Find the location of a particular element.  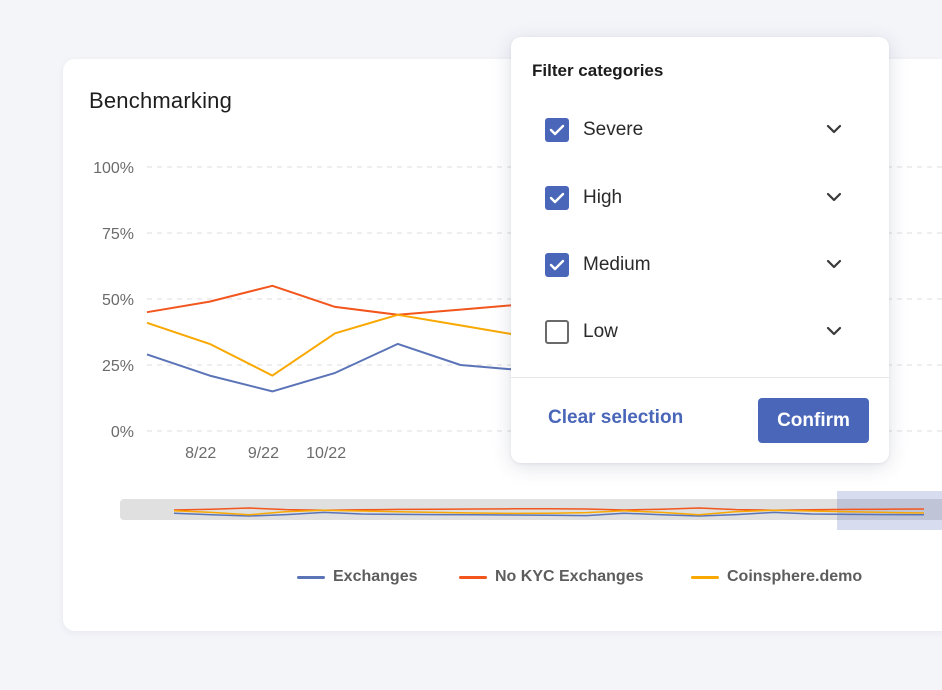

filter-label: Medium is located at coordinates (617, 264).